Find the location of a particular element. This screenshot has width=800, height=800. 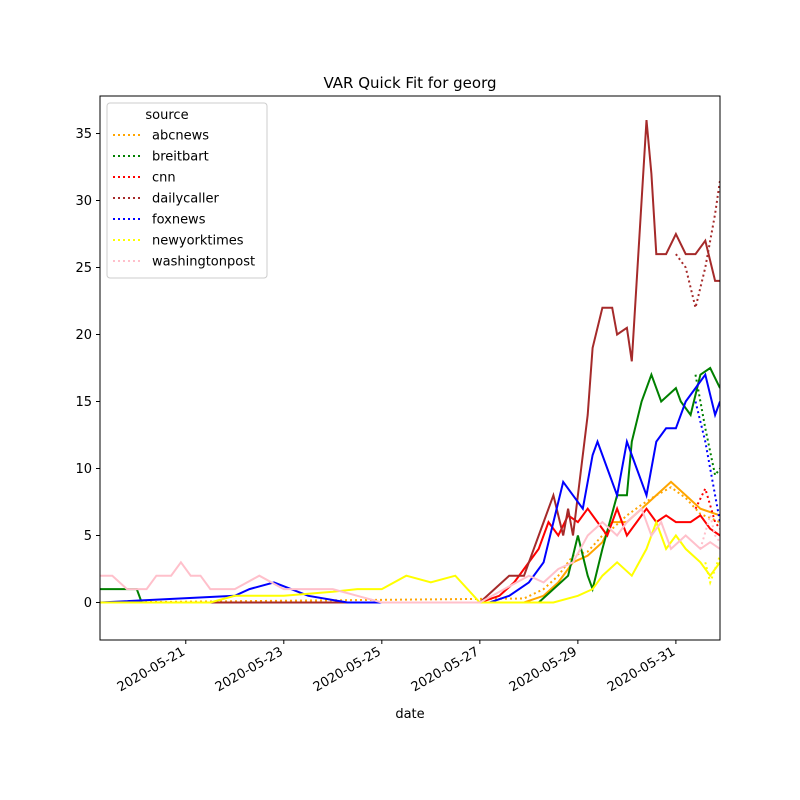

legend-label-foxnews: foxnews is located at coordinates (179, 220).